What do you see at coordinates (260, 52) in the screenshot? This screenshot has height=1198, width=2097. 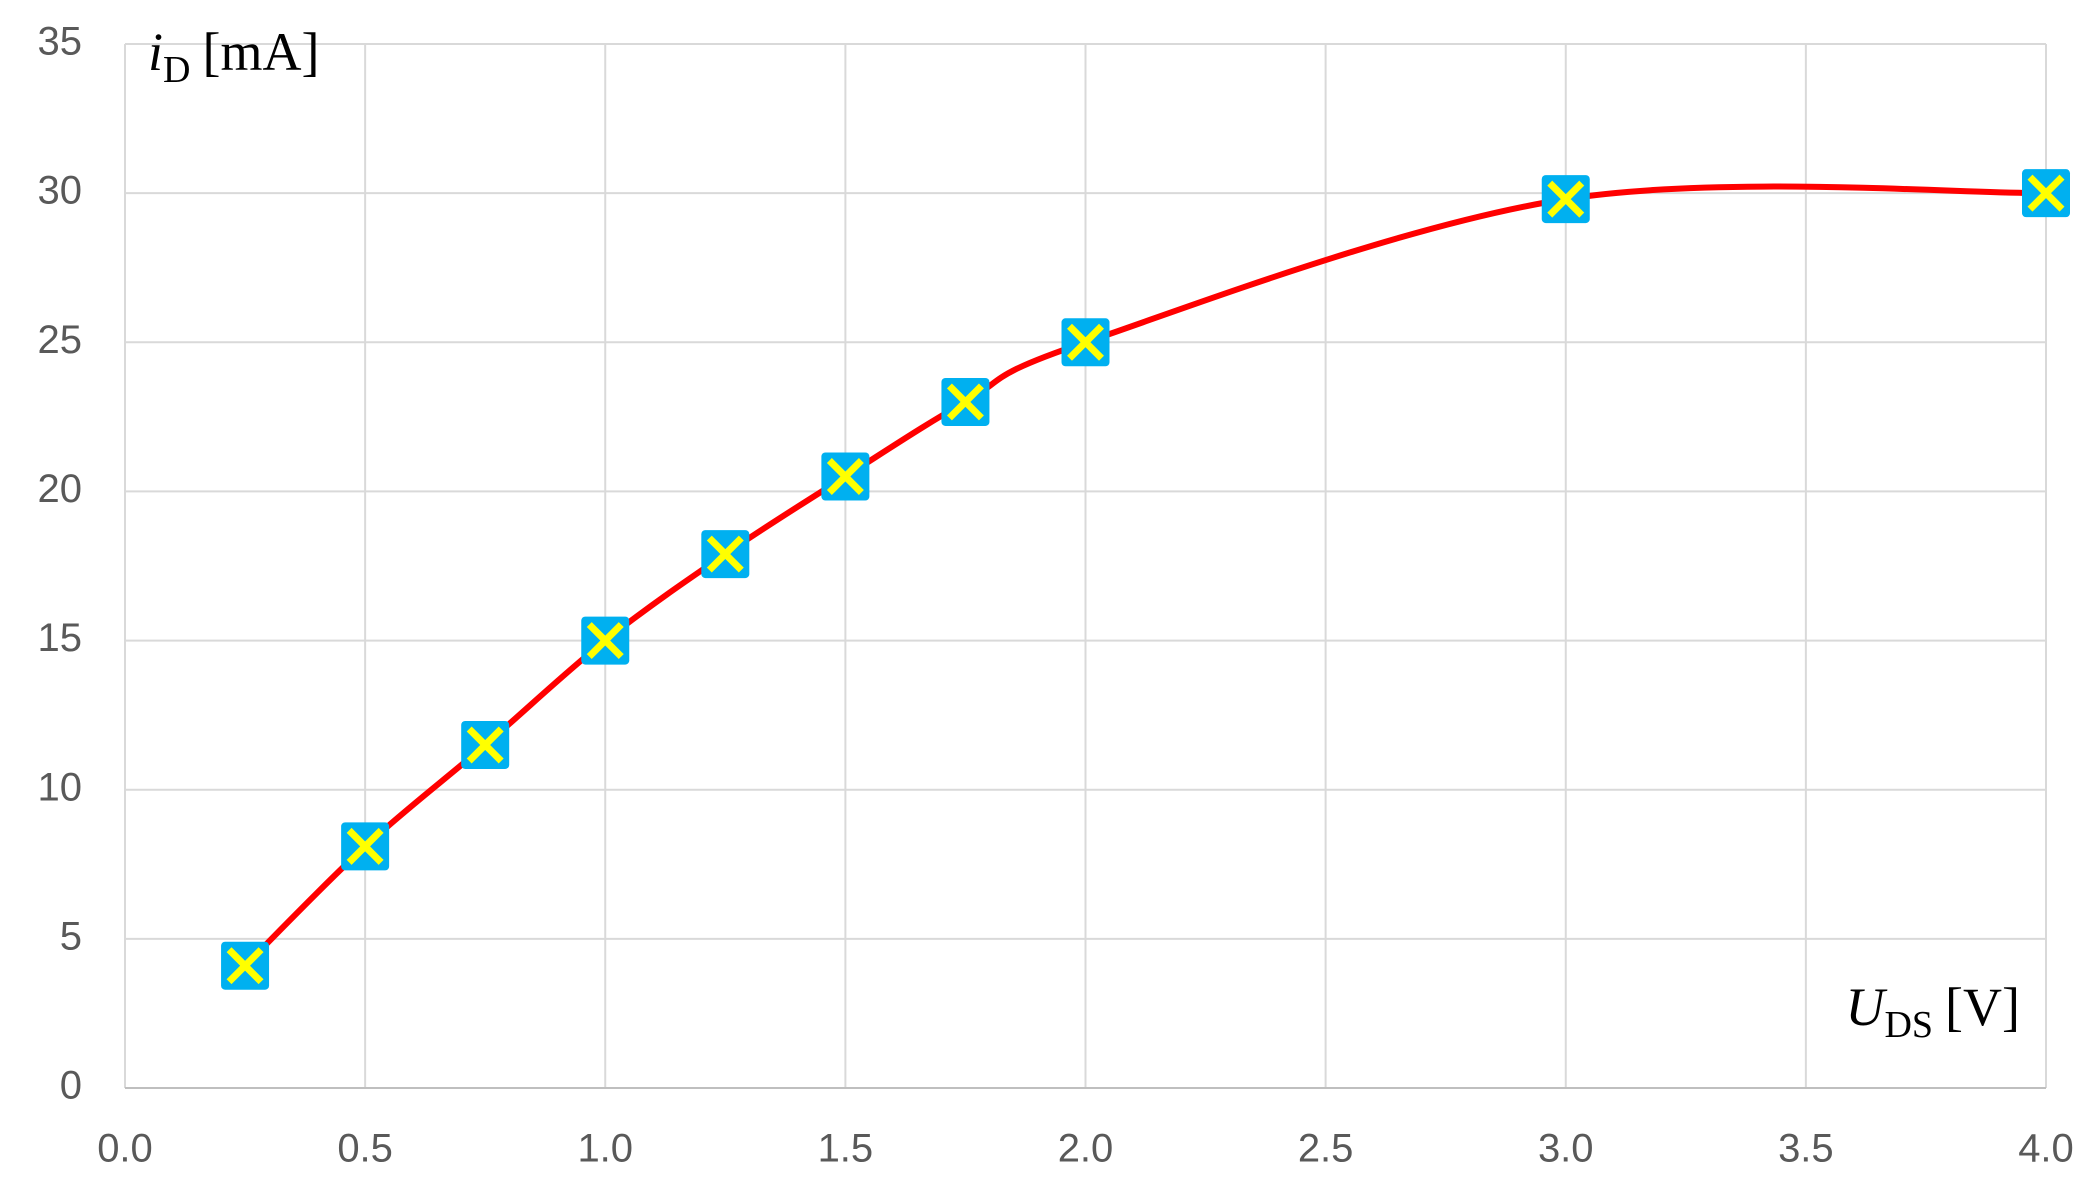 I see `y-label-unit: [mA]` at bounding box center [260, 52].